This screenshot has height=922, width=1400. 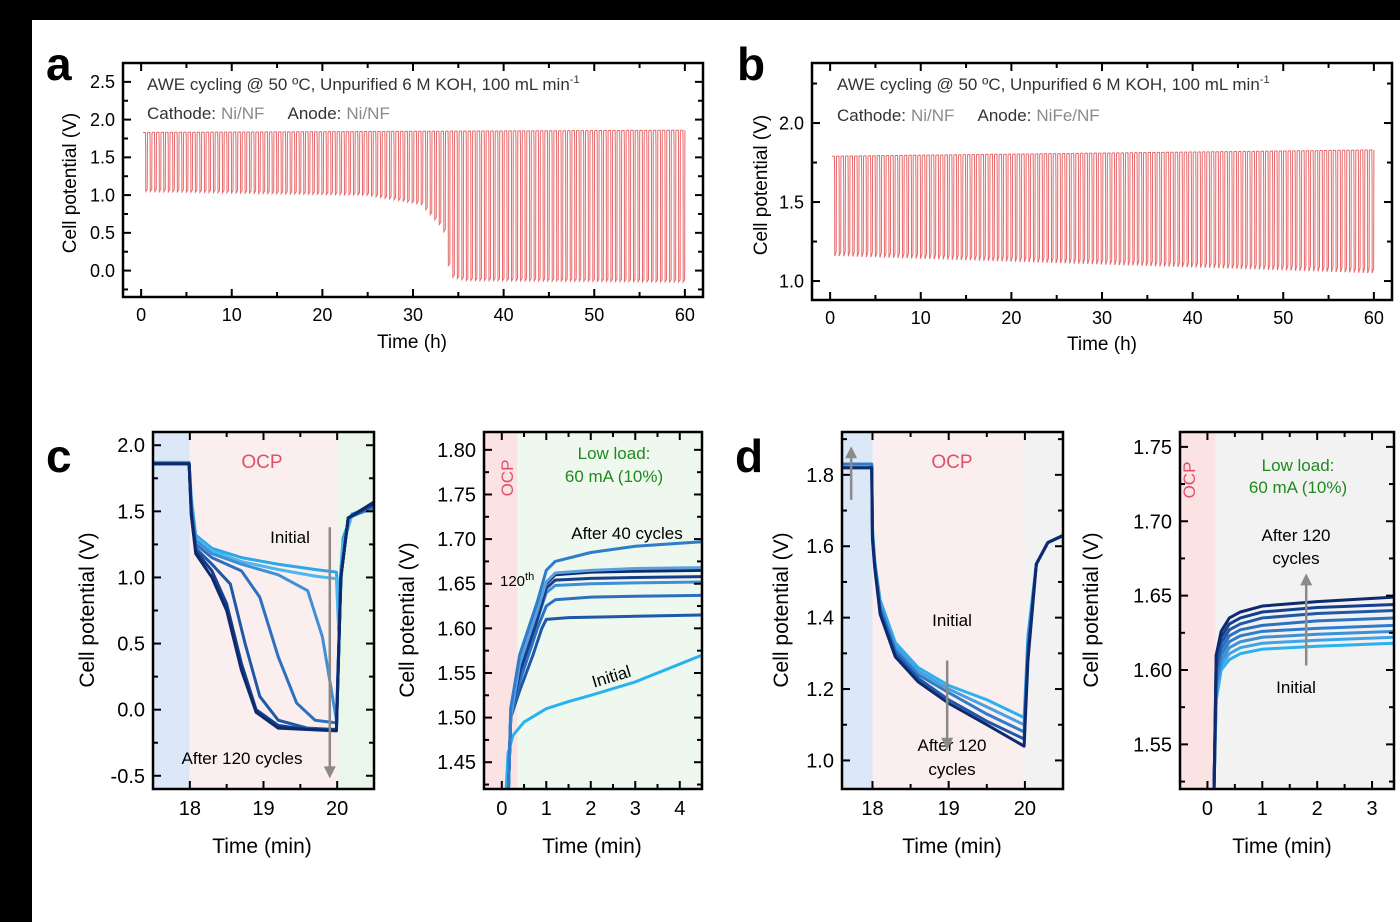 What do you see at coordinates (102, 158) in the screenshot?
I see `panel-a-ytick-label: 1.5` at bounding box center [102, 158].